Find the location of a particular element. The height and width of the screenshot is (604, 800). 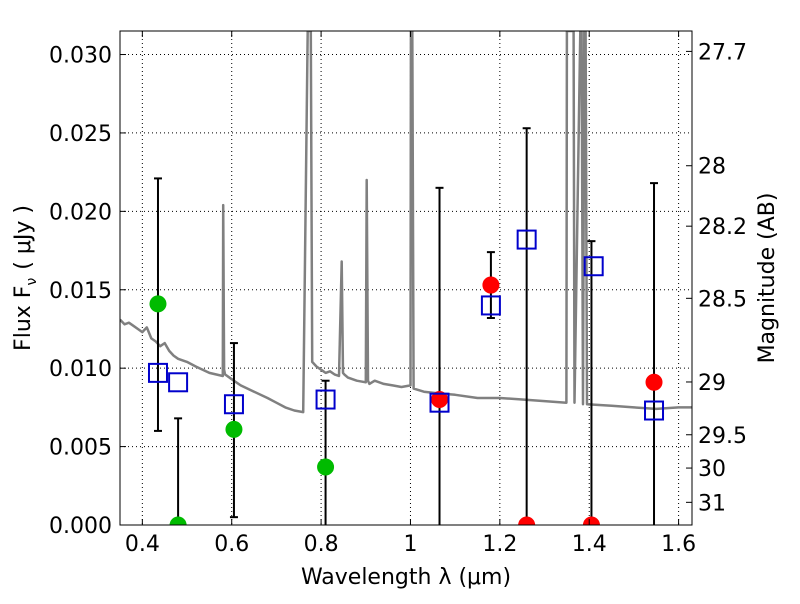

x-tick-label: 1.2 is located at coordinates (499, 544).